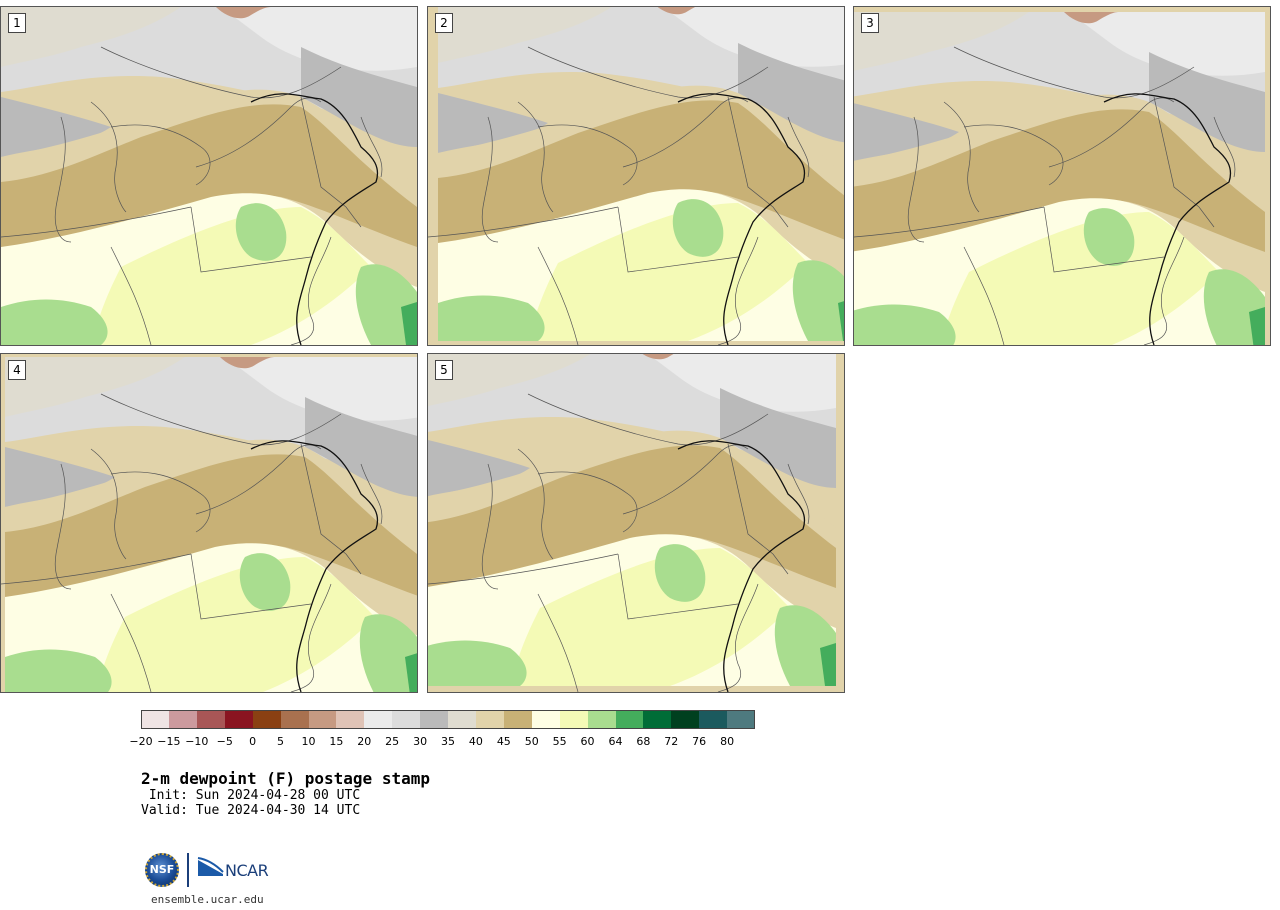  Describe the element at coordinates (336, 741) in the screenshot. I see `colorbar-tick-label: 15` at that location.